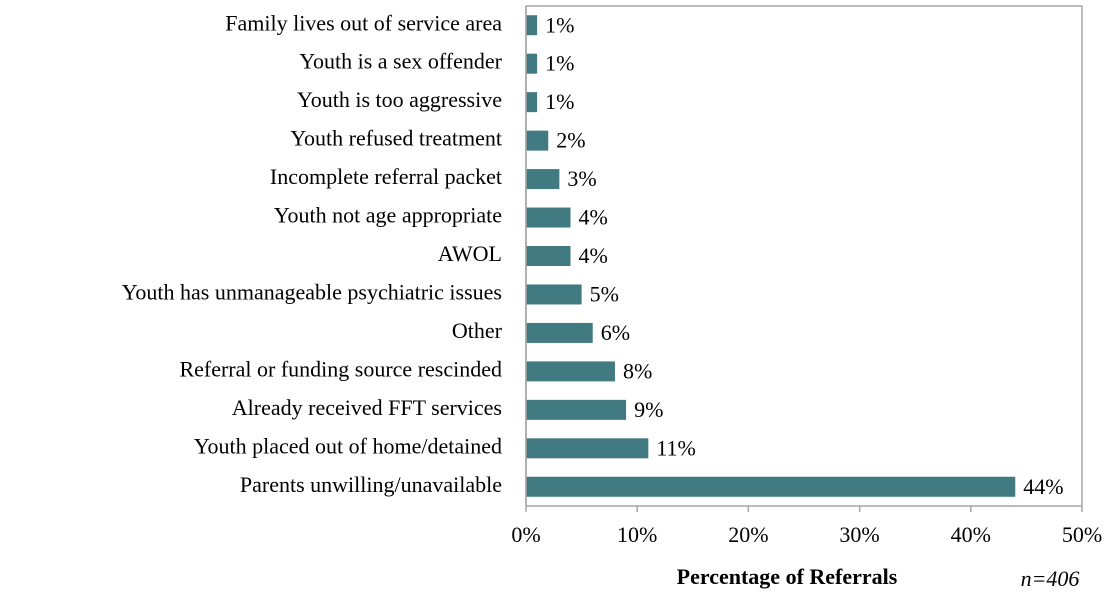  What do you see at coordinates (604, 294) in the screenshot?
I see `value-label: 5%` at bounding box center [604, 294].